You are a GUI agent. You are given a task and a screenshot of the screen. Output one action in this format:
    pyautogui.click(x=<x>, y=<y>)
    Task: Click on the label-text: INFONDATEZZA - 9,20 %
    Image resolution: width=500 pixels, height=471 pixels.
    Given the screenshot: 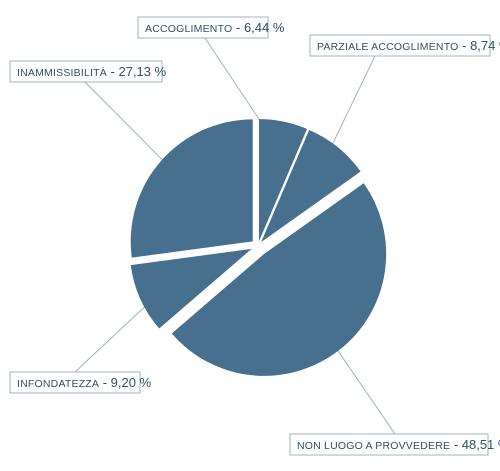 What is the action you would take?
    pyautogui.click(x=84, y=382)
    